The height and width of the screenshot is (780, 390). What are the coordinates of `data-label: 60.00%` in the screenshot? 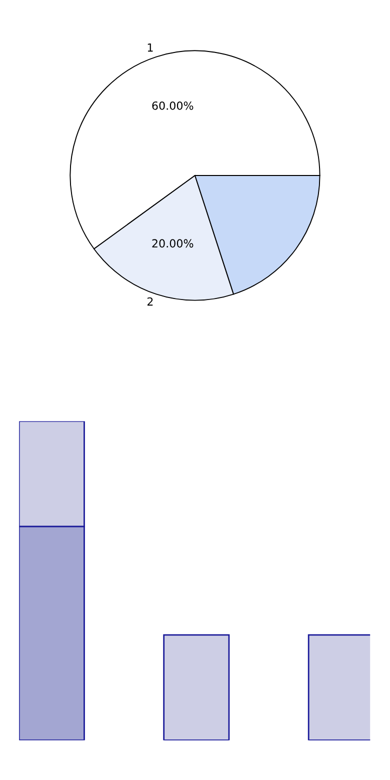 It's located at (173, 105).